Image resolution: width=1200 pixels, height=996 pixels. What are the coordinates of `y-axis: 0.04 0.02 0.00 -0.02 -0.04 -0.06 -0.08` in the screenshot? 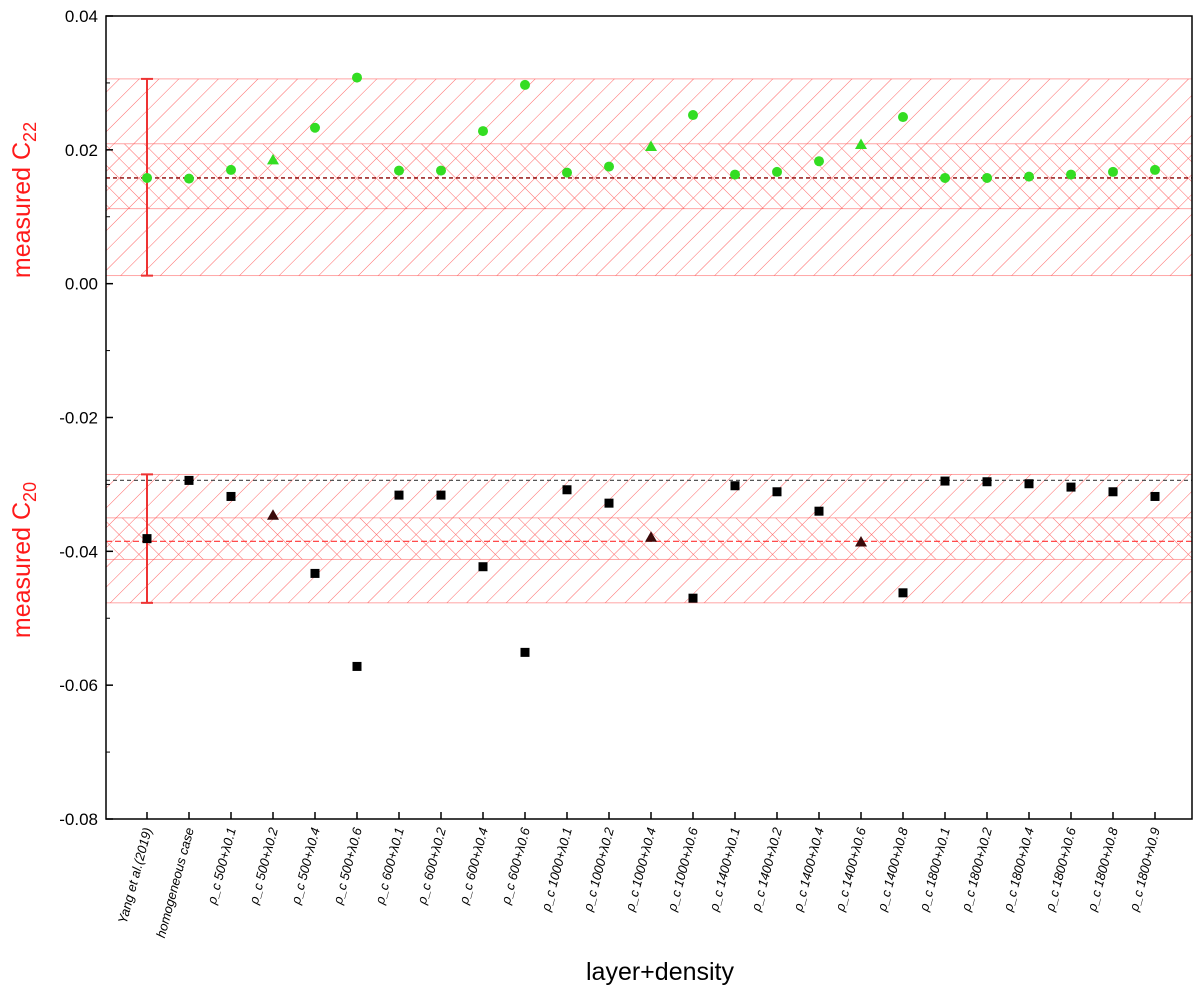 It's located at (86, 418).